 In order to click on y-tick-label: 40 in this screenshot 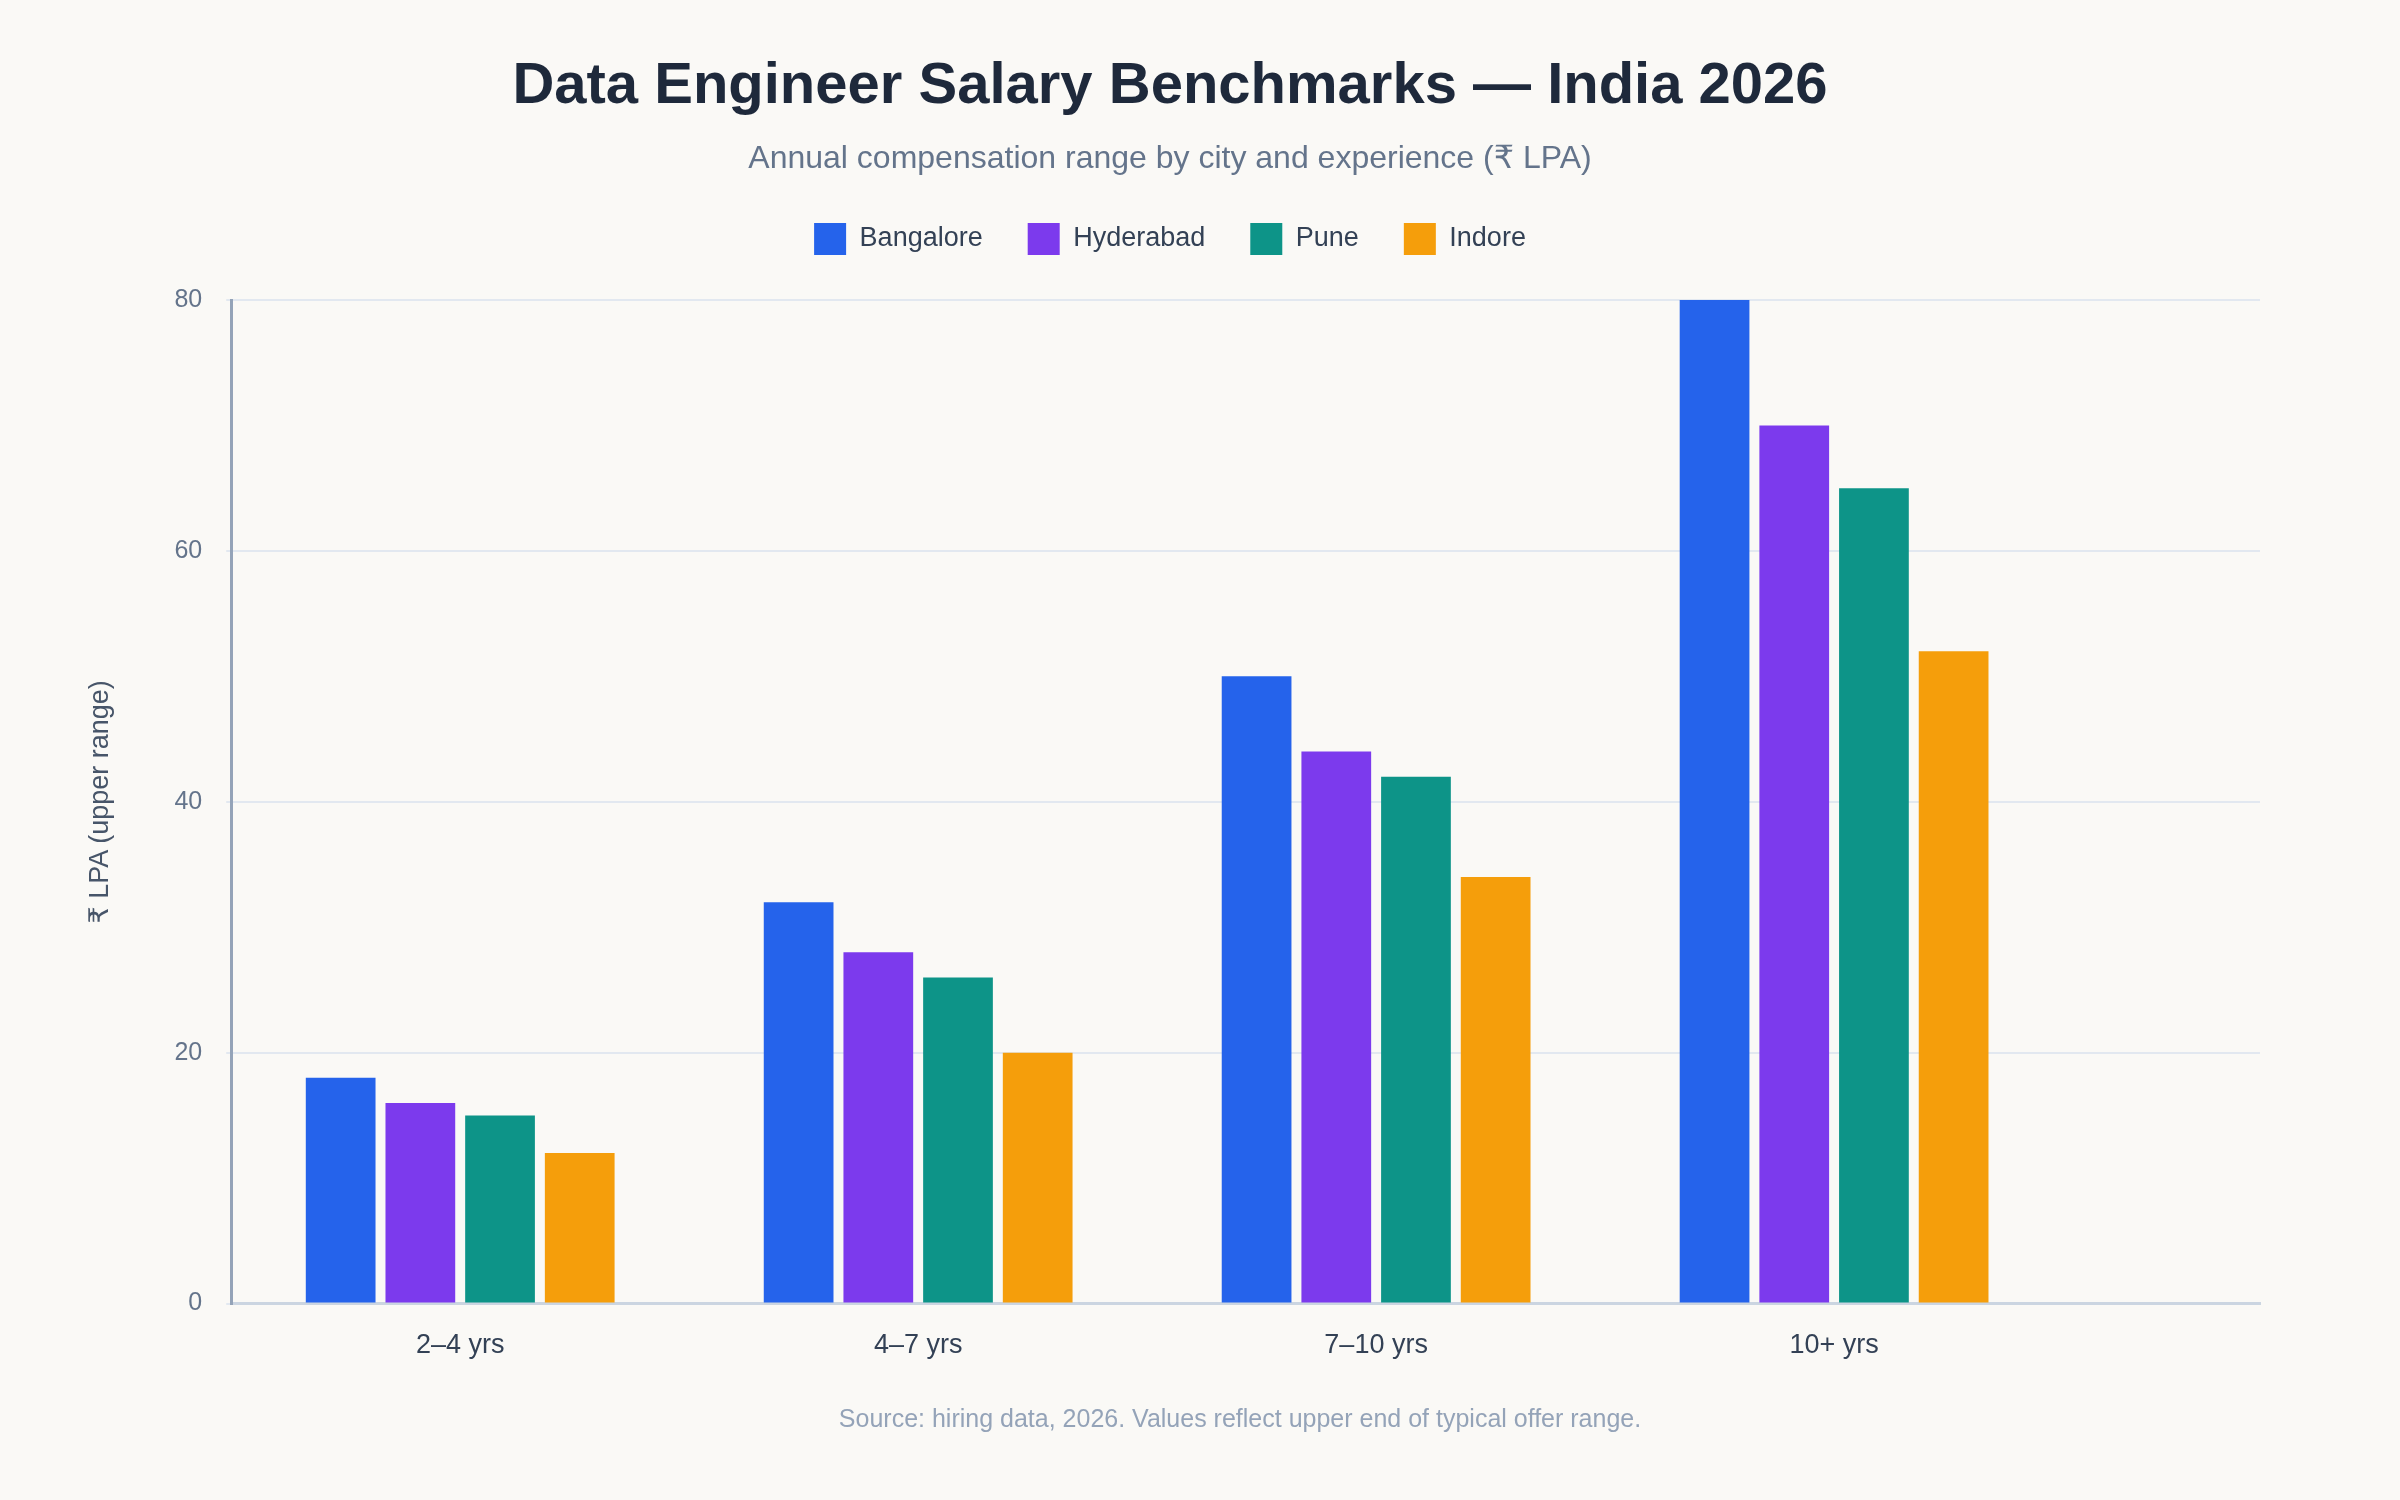, I will do `click(188, 799)`.